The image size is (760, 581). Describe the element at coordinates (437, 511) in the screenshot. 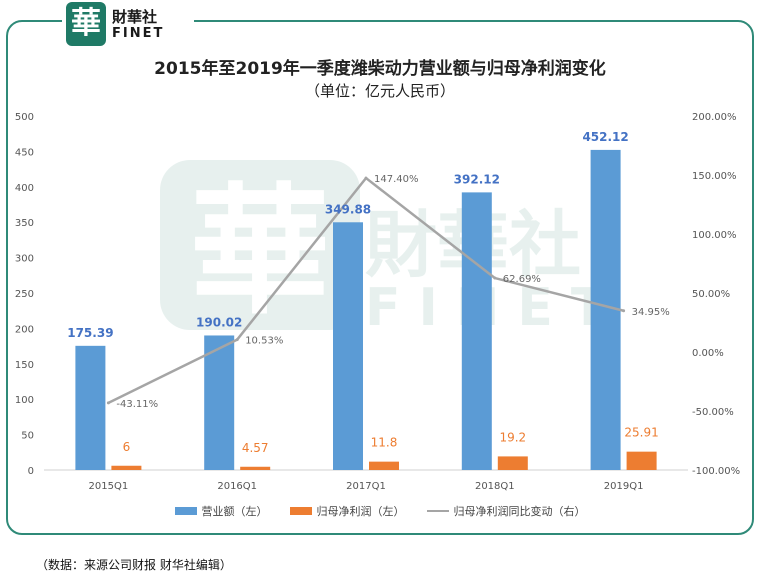

I see `legend-swatch-yoy` at that location.